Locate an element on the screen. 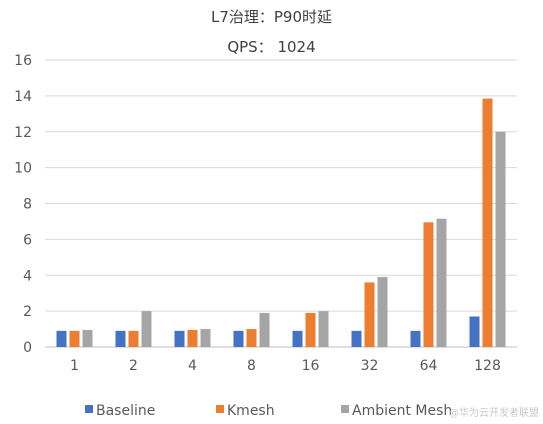 This screenshot has width=543, height=424. y-tick-label: 10 is located at coordinates (23, 169).